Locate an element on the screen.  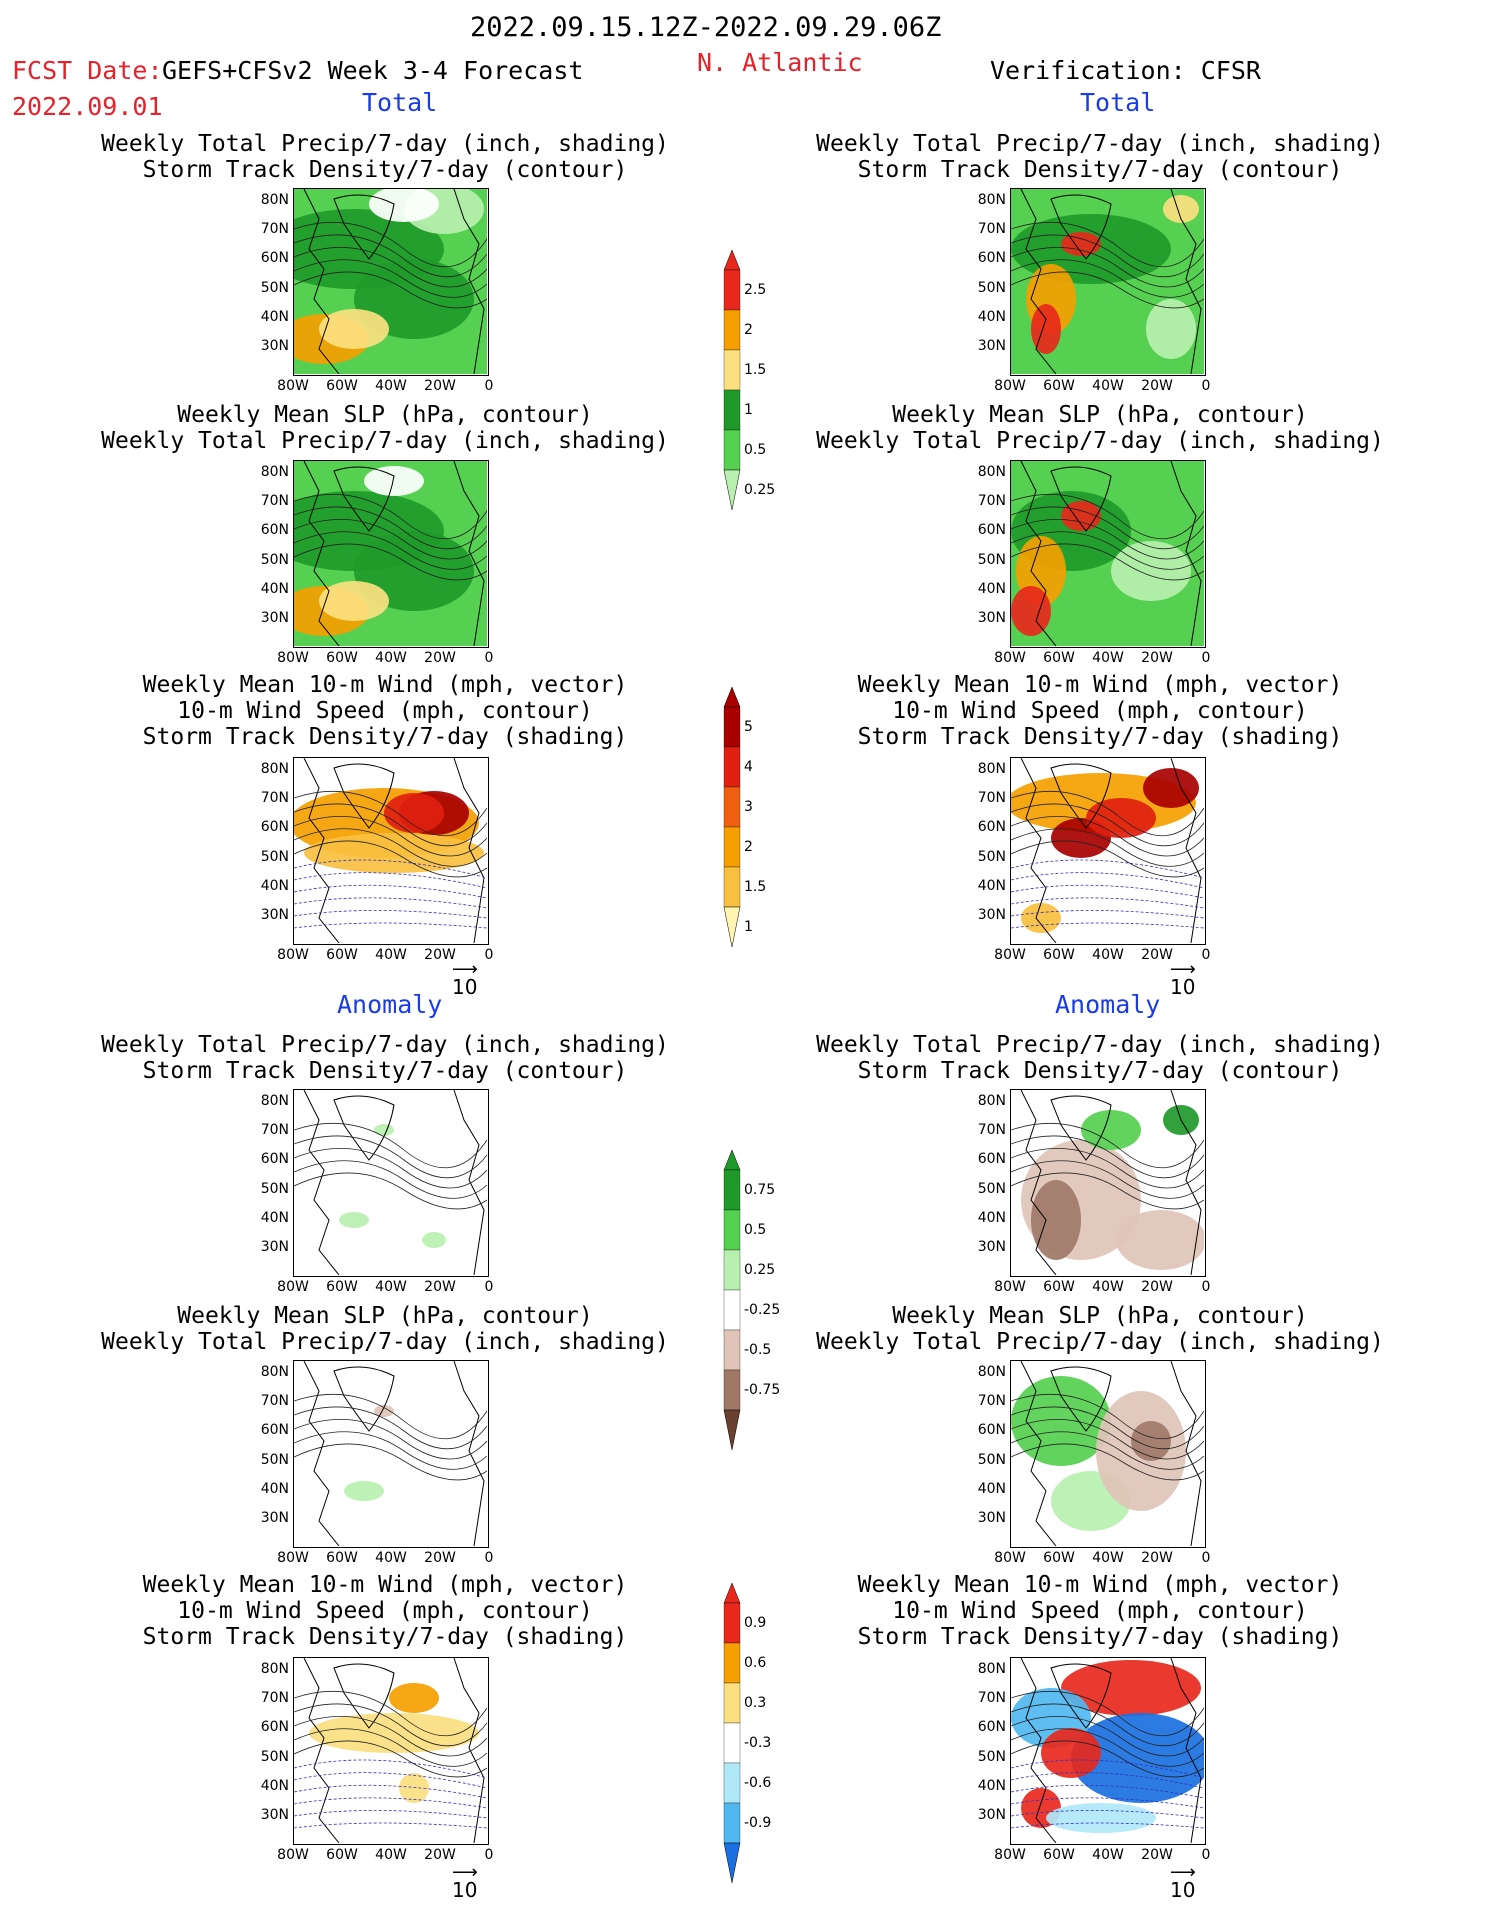
fcst-date-label: FCST Date: is located at coordinates (87, 70).